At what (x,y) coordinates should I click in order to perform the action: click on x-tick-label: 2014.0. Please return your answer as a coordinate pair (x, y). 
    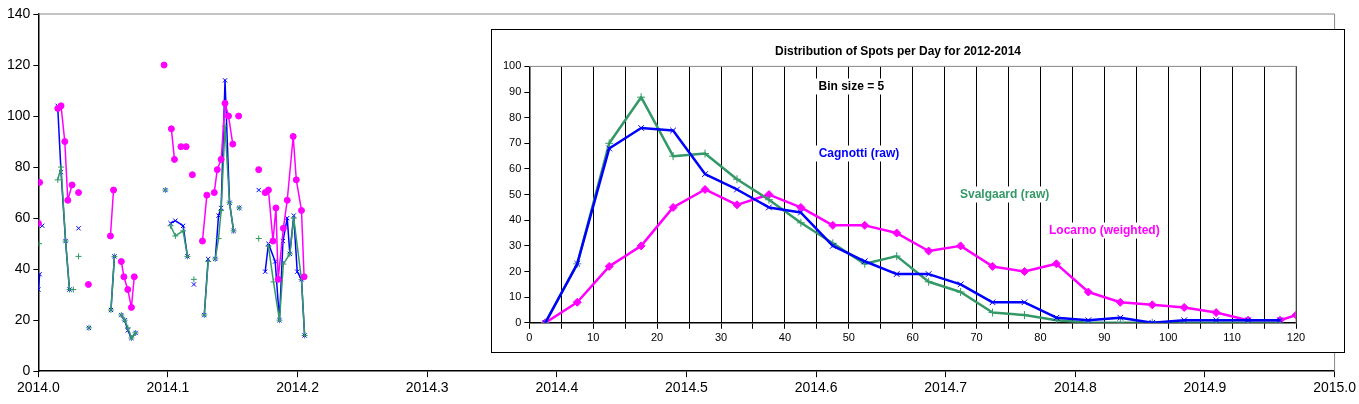
    Looking at the image, I should click on (38, 387).